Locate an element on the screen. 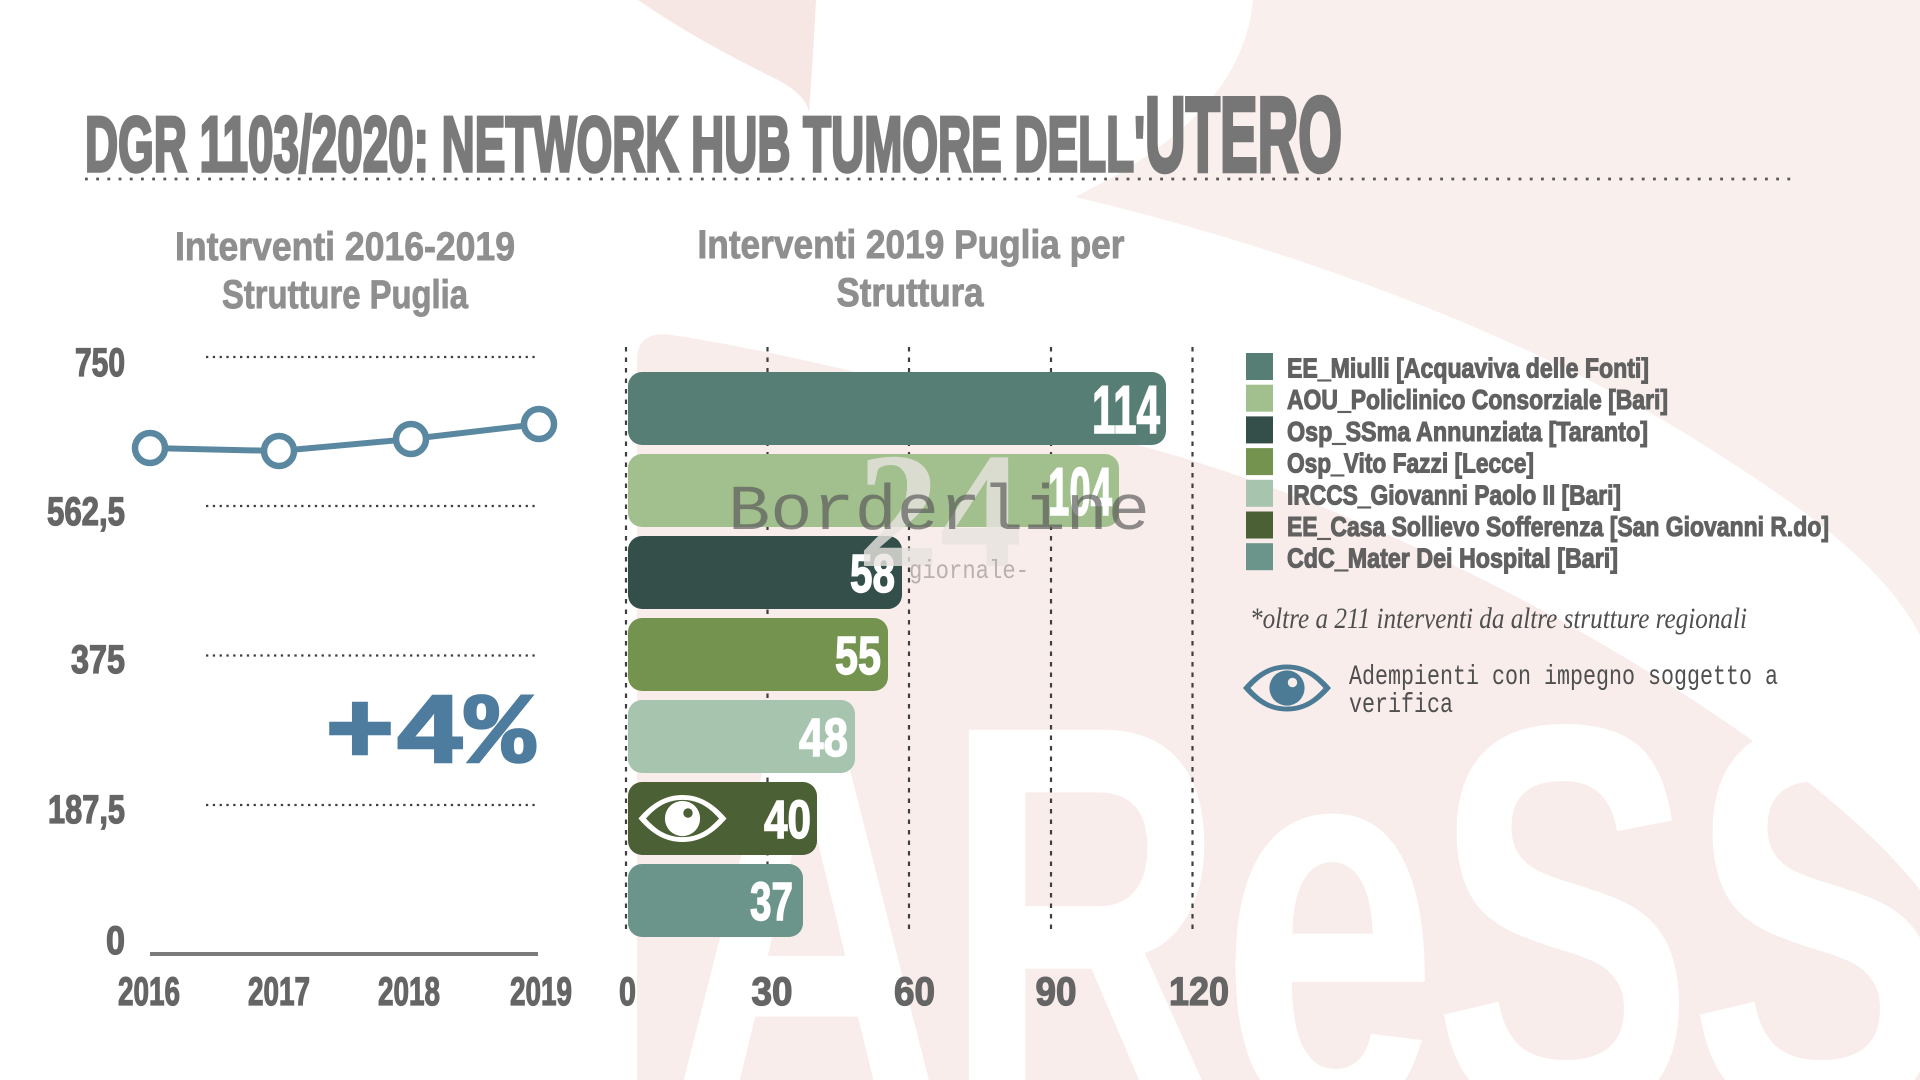 The height and width of the screenshot is (1080, 1920). svg-text: Osp_SSma Annunziata [Taranto] is located at coordinates (1467, 431).